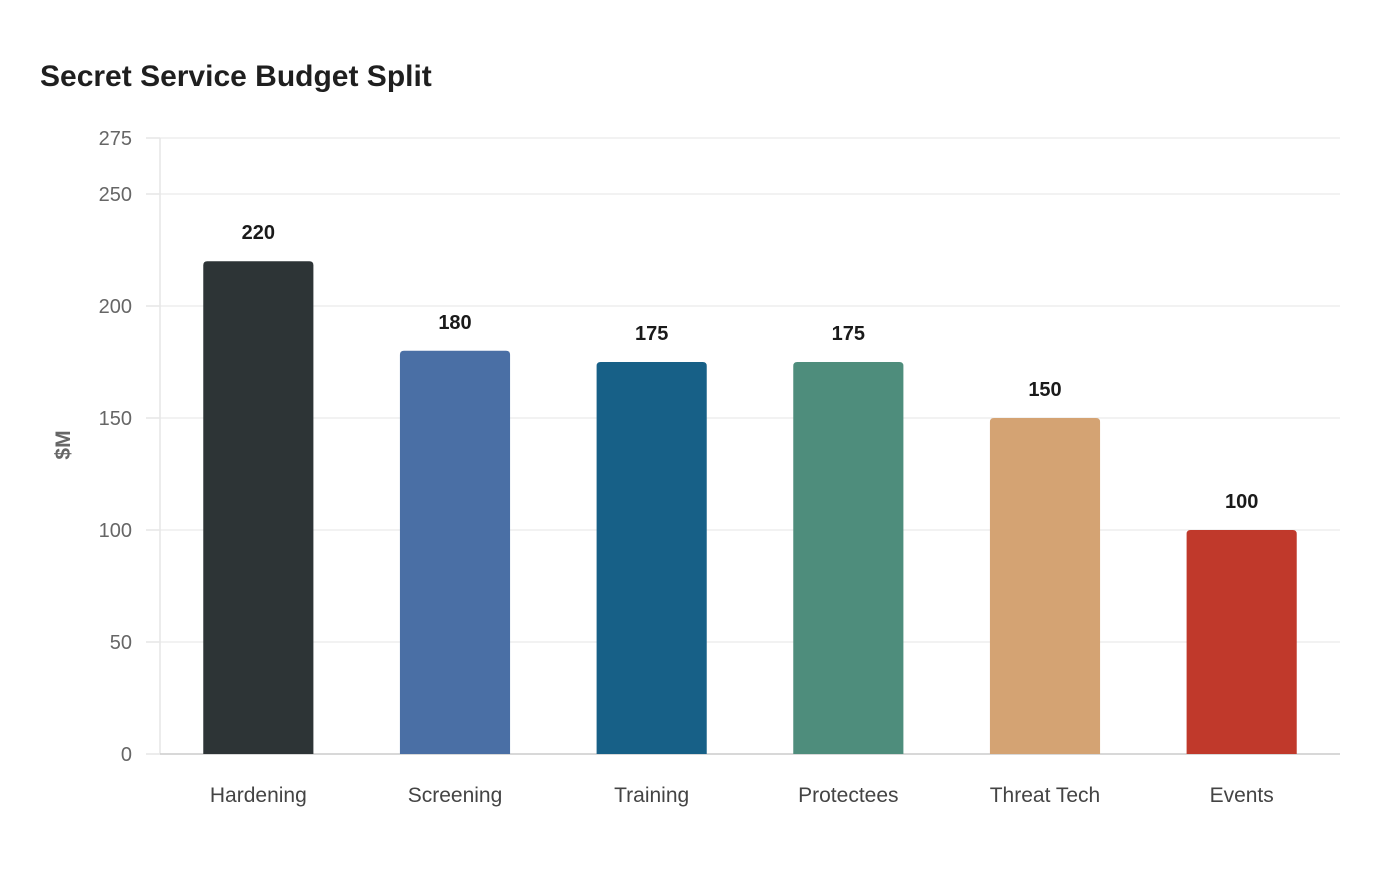 Image resolution: width=1400 pixels, height=880 pixels. What do you see at coordinates (115, 307) in the screenshot?
I see `y-tick-label: 200` at bounding box center [115, 307].